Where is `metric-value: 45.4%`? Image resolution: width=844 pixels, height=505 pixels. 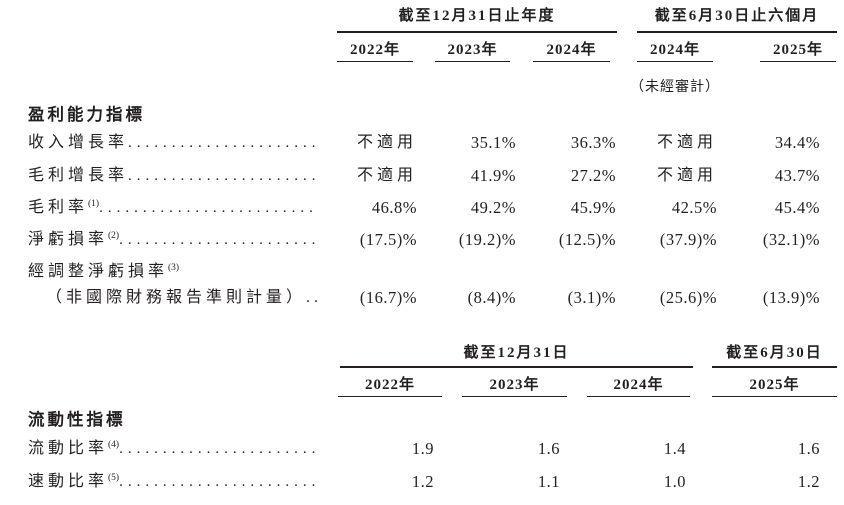 metric-value: 45.4% is located at coordinates (797, 207).